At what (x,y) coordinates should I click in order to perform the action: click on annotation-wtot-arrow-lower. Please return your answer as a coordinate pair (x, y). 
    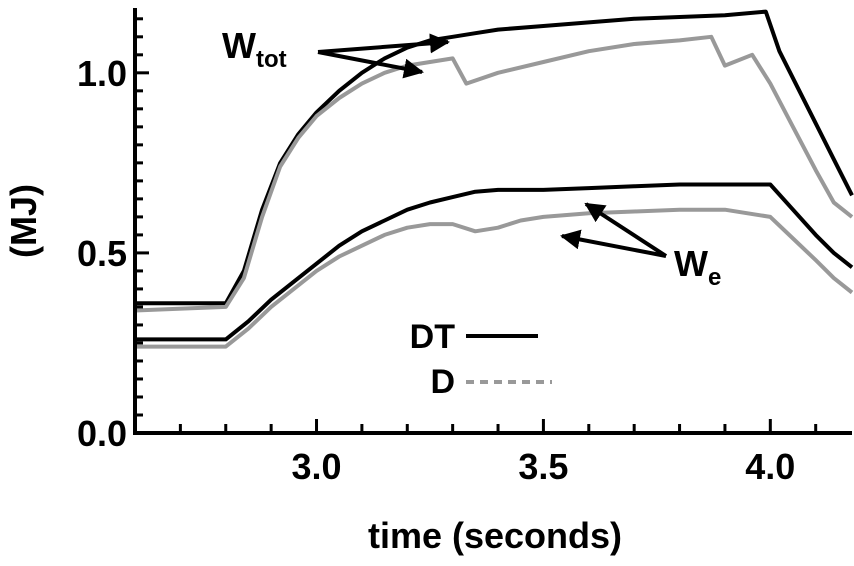
    Looking at the image, I should click on (370, 64).